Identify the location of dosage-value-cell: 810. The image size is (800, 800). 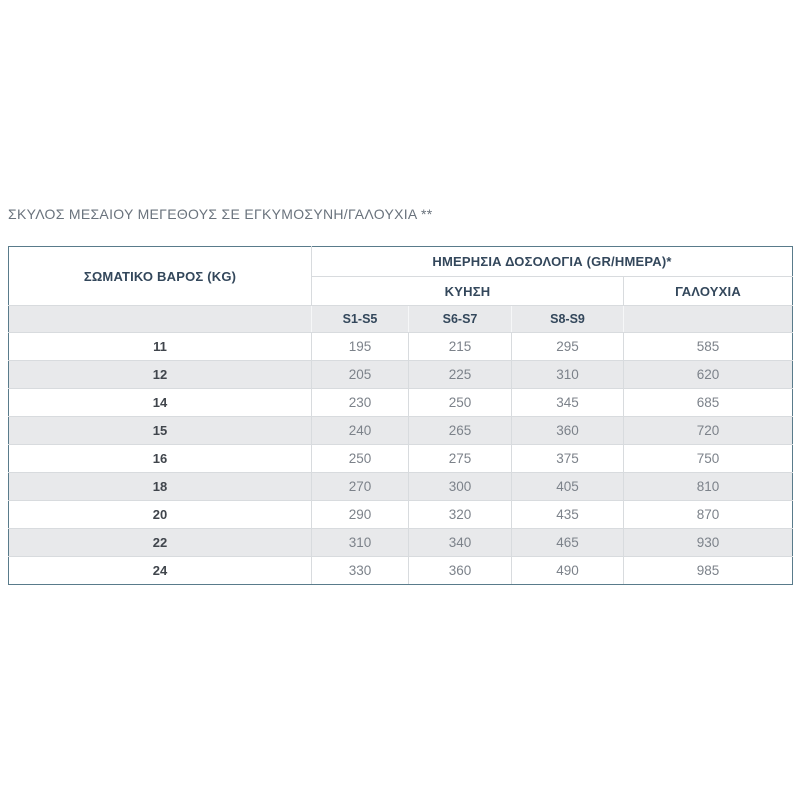
(708, 486).